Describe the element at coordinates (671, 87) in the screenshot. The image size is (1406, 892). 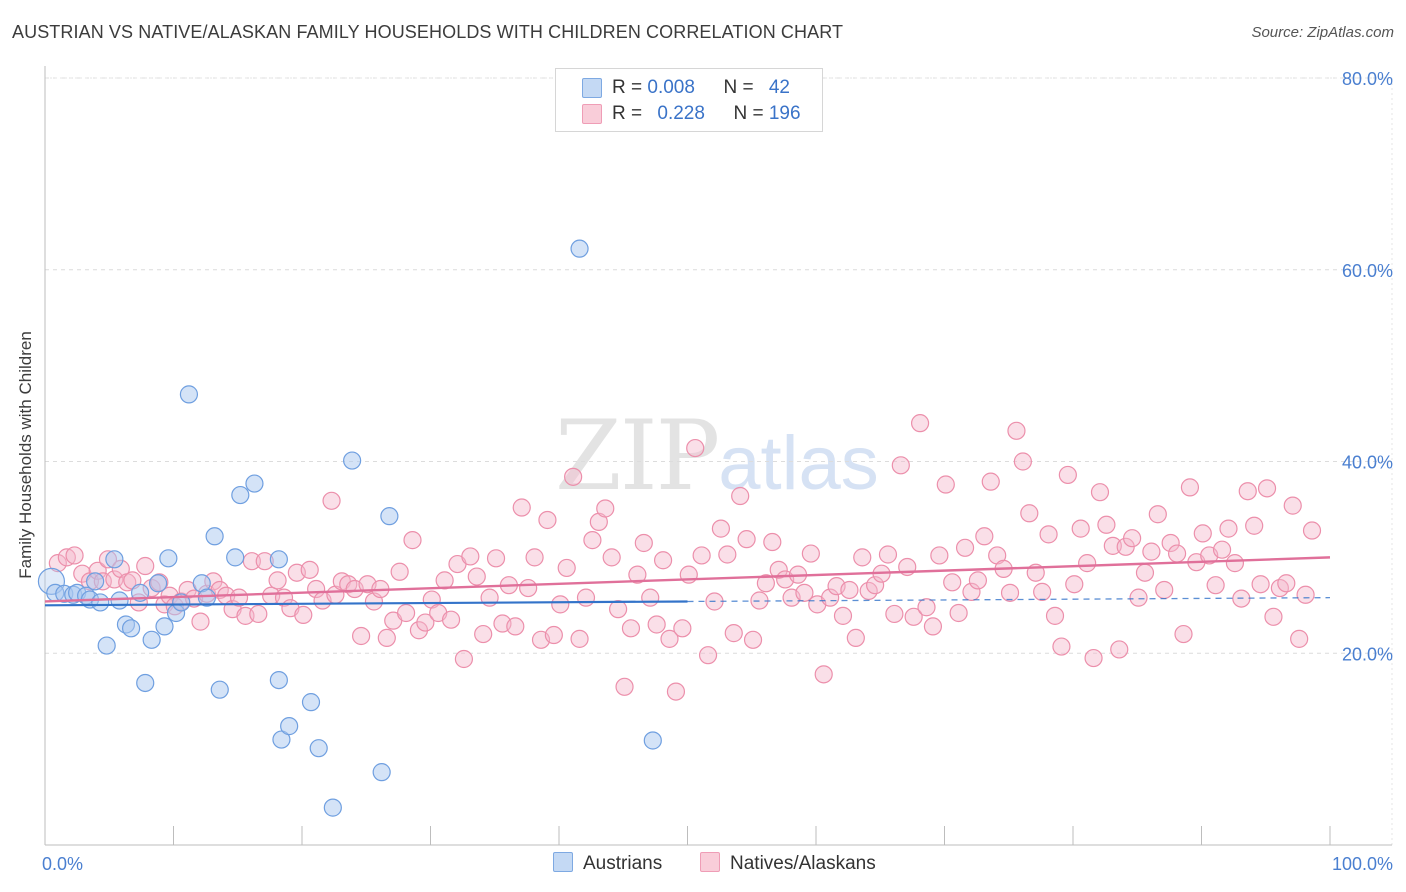
I see `legend-austrians-r-value: 0.008` at that location.